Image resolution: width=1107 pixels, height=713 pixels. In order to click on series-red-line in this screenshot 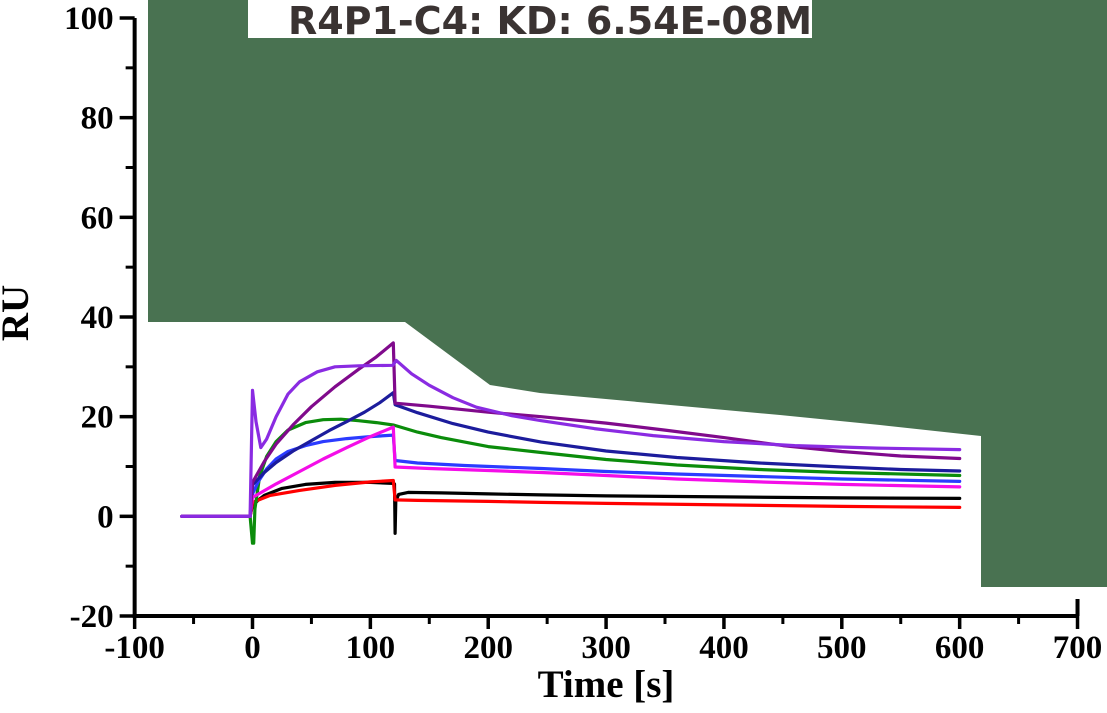, I will do `click(571, 498)`.